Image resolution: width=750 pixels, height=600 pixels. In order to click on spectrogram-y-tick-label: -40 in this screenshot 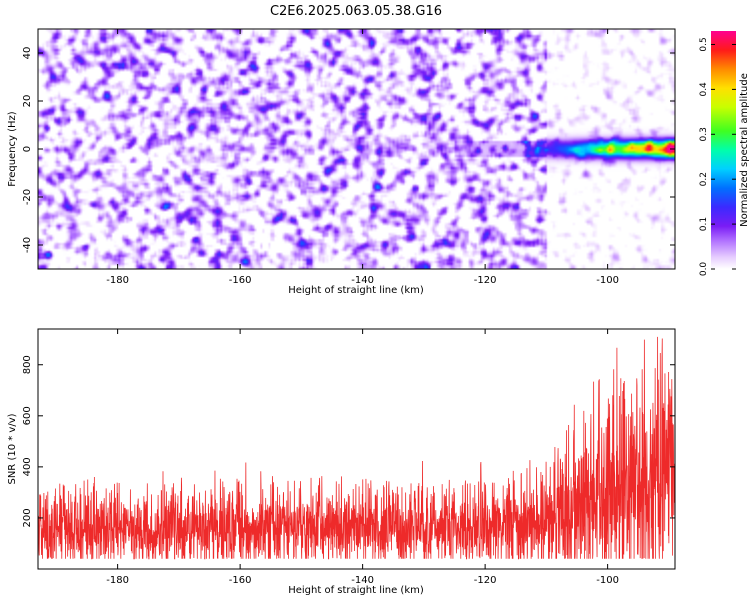, I will do `click(27, 245)`.